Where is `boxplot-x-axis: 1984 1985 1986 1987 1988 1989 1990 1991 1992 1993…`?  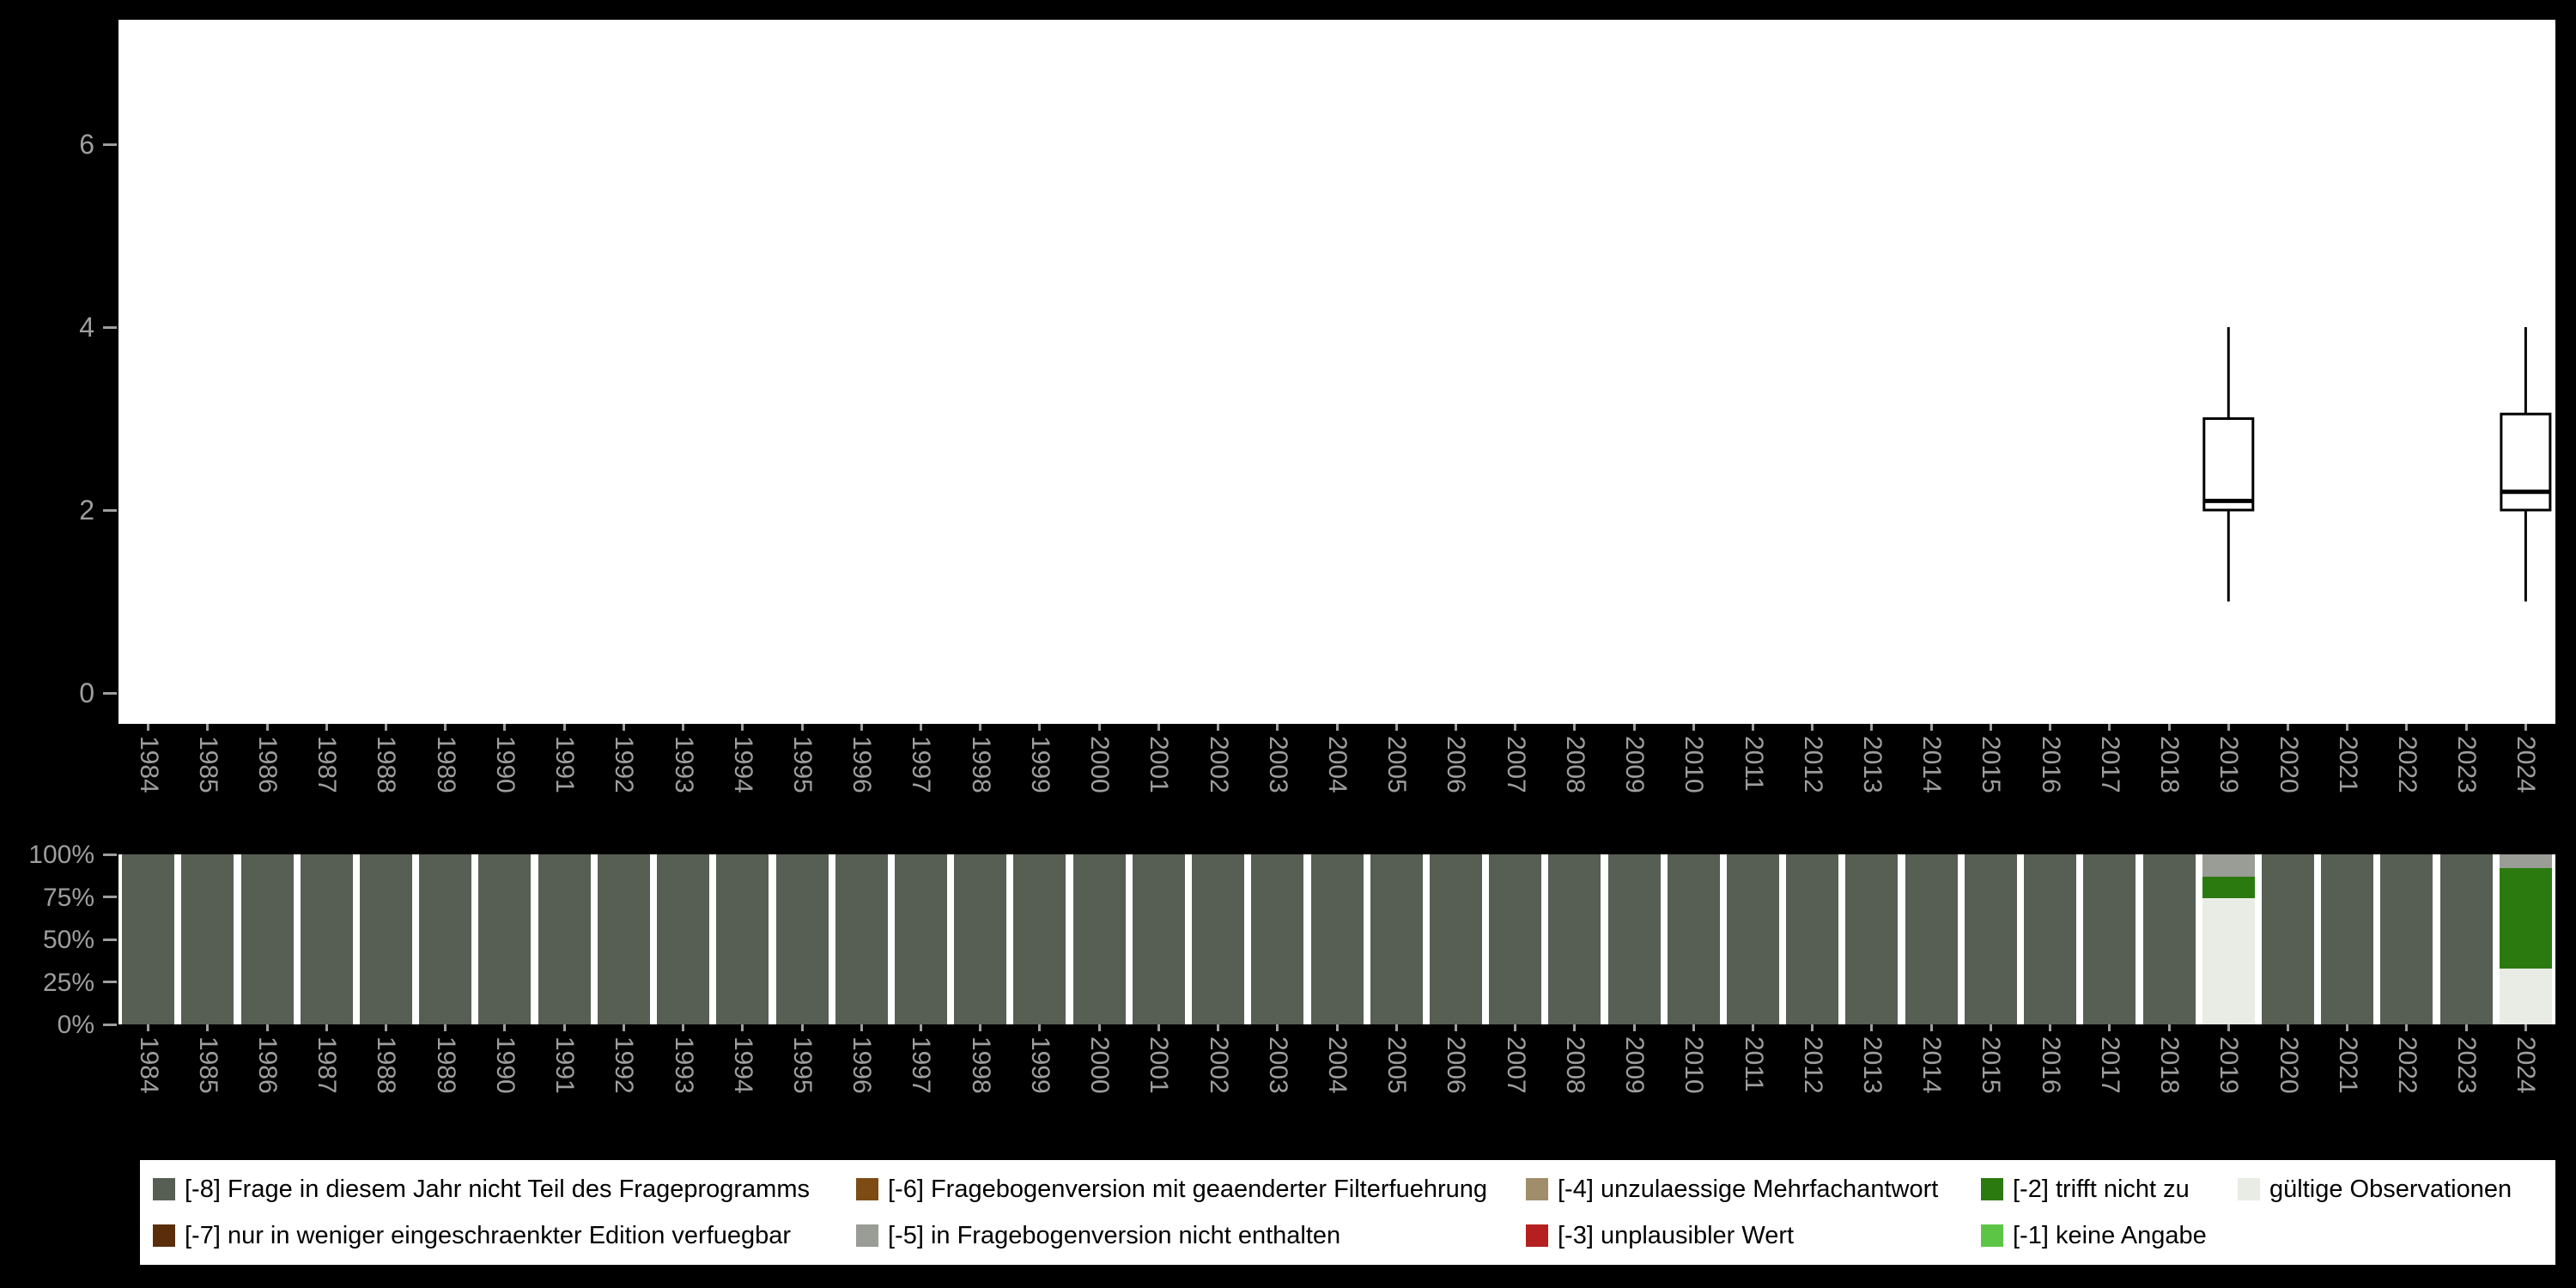
boxplot-x-axis: 1984 1985 1986 1987 1988 1989 1990 1991 1992 1993… is located at coordinates (1336, 788).